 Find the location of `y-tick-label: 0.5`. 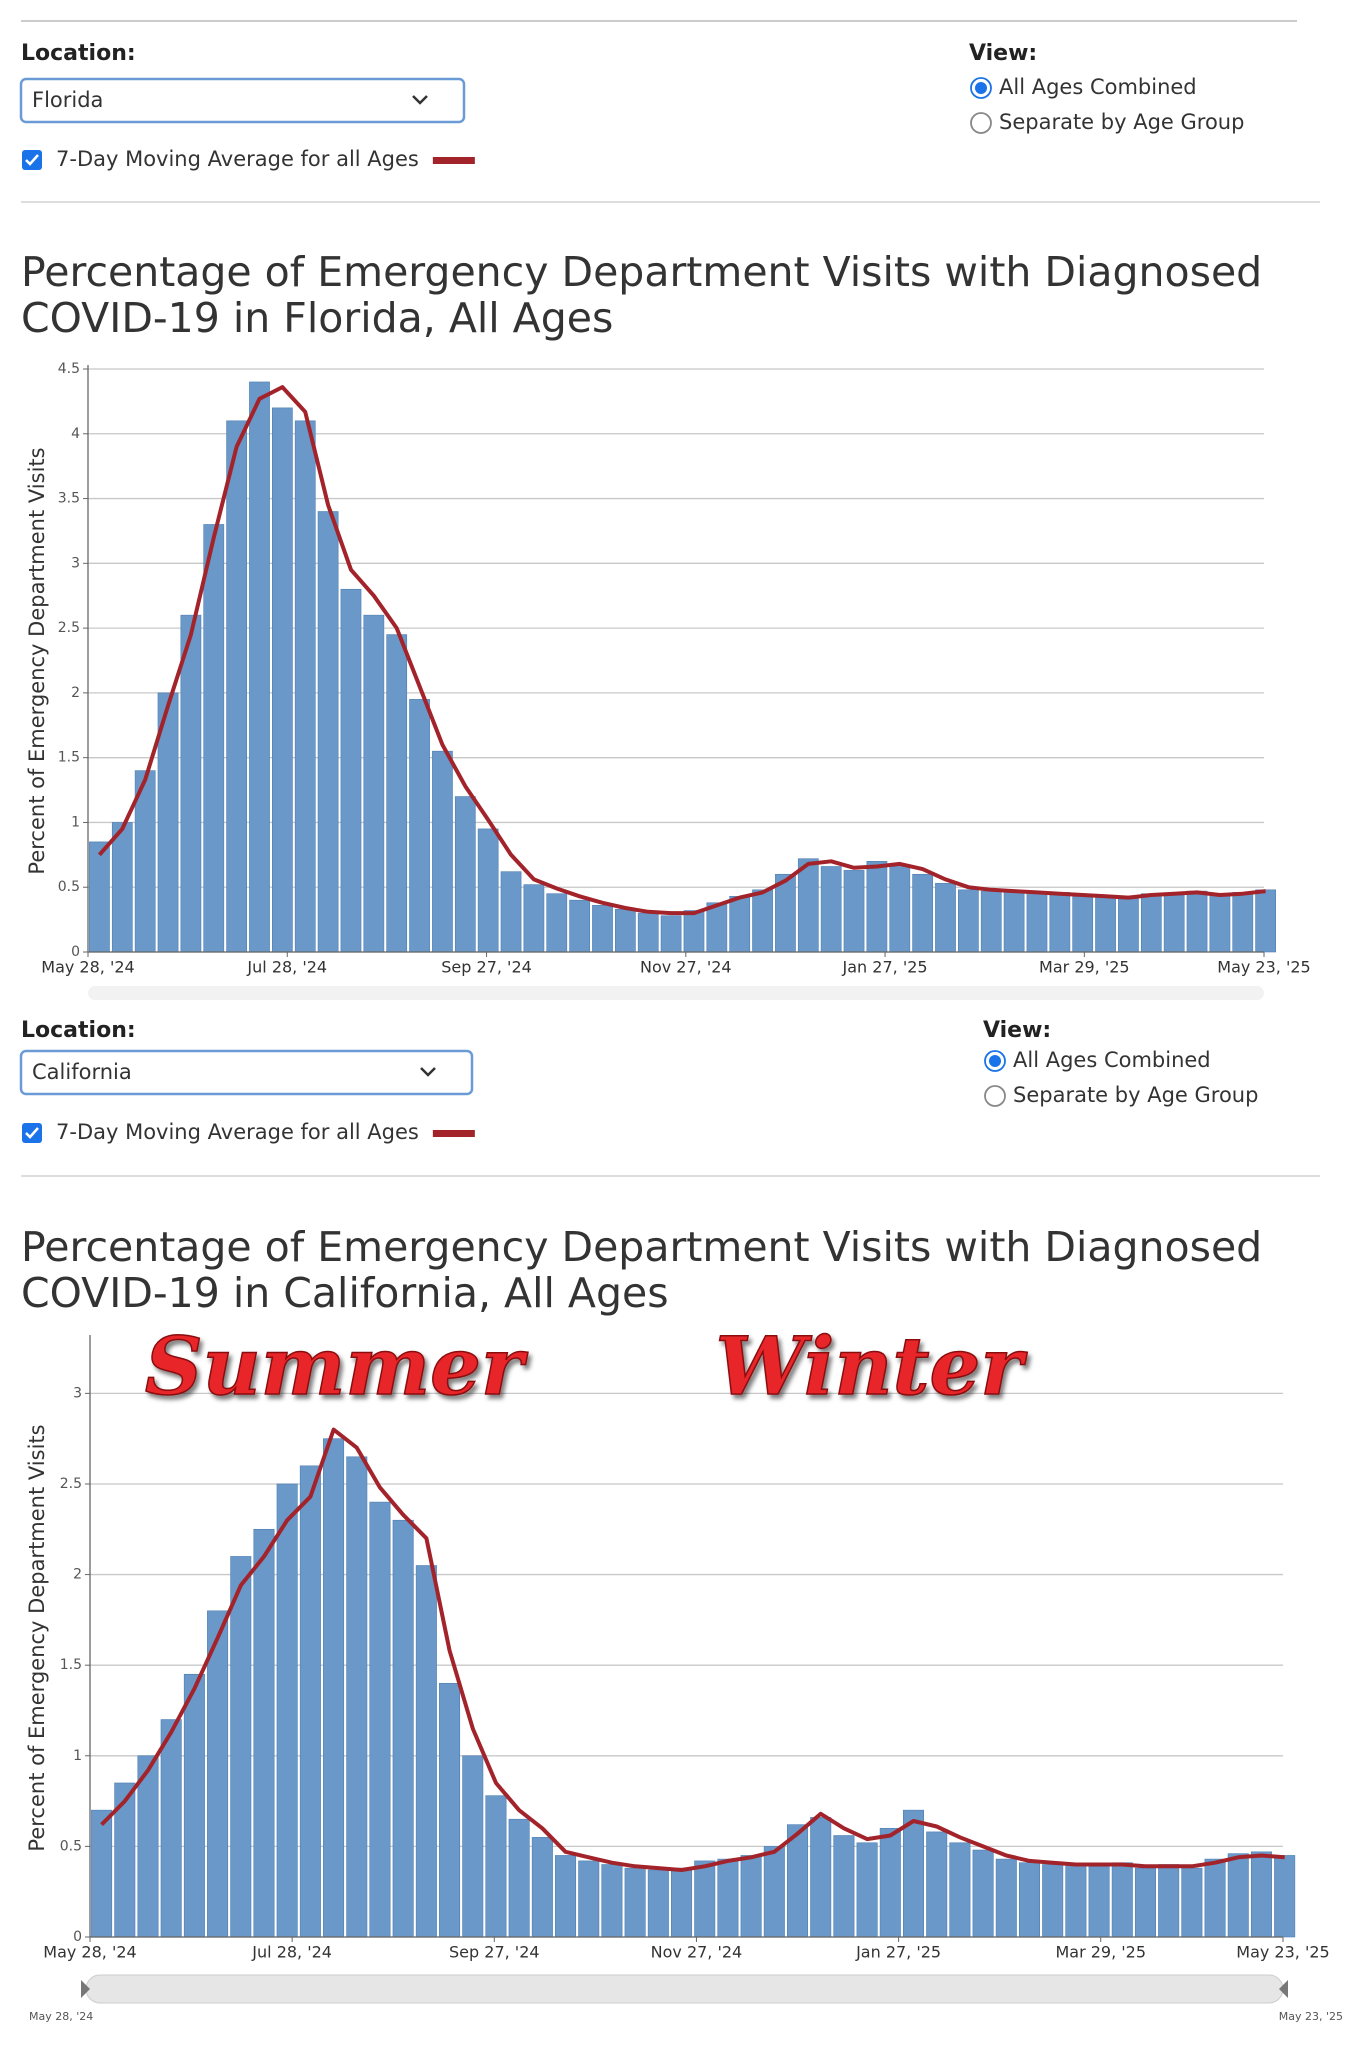

y-tick-label: 0.5 is located at coordinates (69, 887).